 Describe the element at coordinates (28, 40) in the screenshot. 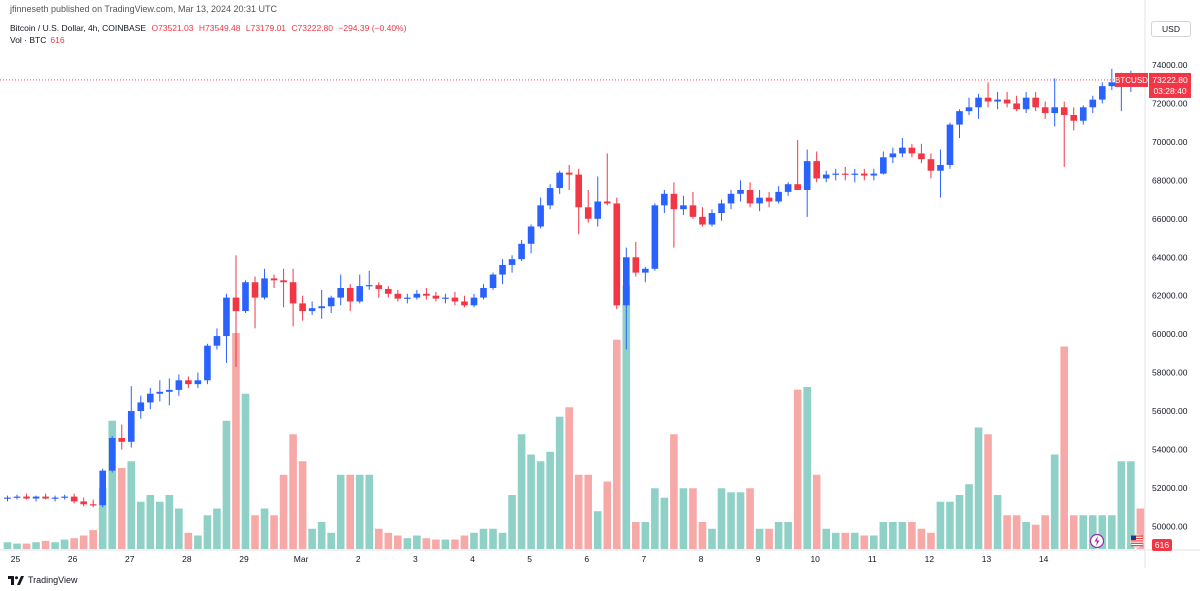

I see `volume-legend-label: Vol · BTC` at that location.